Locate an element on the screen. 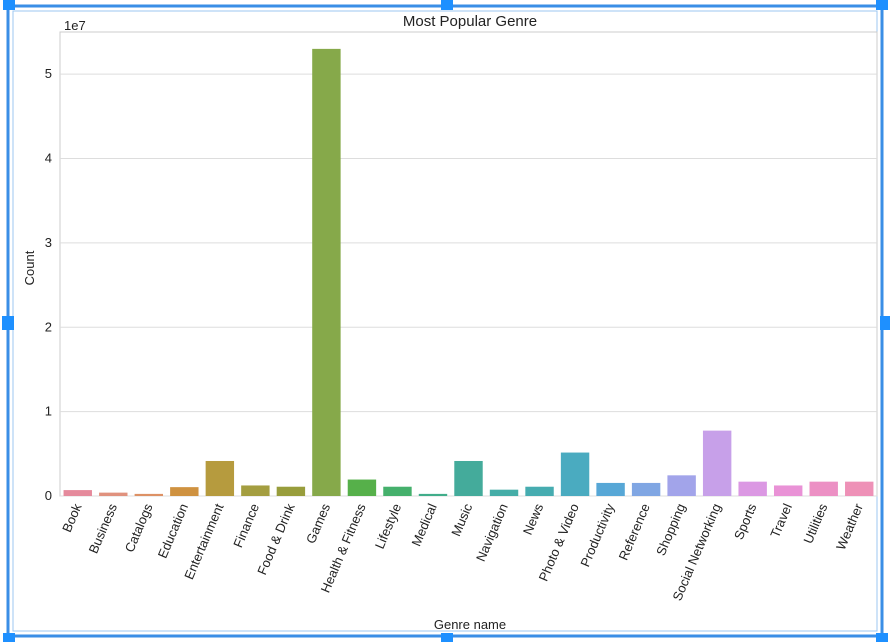 The image size is (890, 642). y-tick-label: 4 is located at coordinates (48, 158).